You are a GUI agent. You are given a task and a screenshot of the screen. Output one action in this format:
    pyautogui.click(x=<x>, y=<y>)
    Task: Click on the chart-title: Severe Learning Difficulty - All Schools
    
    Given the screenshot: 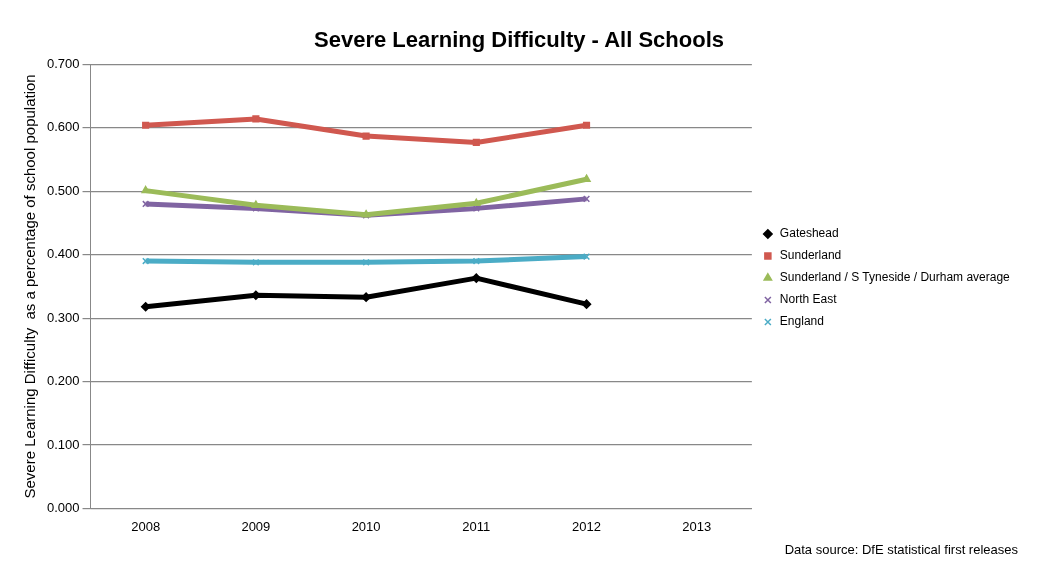 What is the action you would take?
    pyautogui.click(x=519, y=40)
    